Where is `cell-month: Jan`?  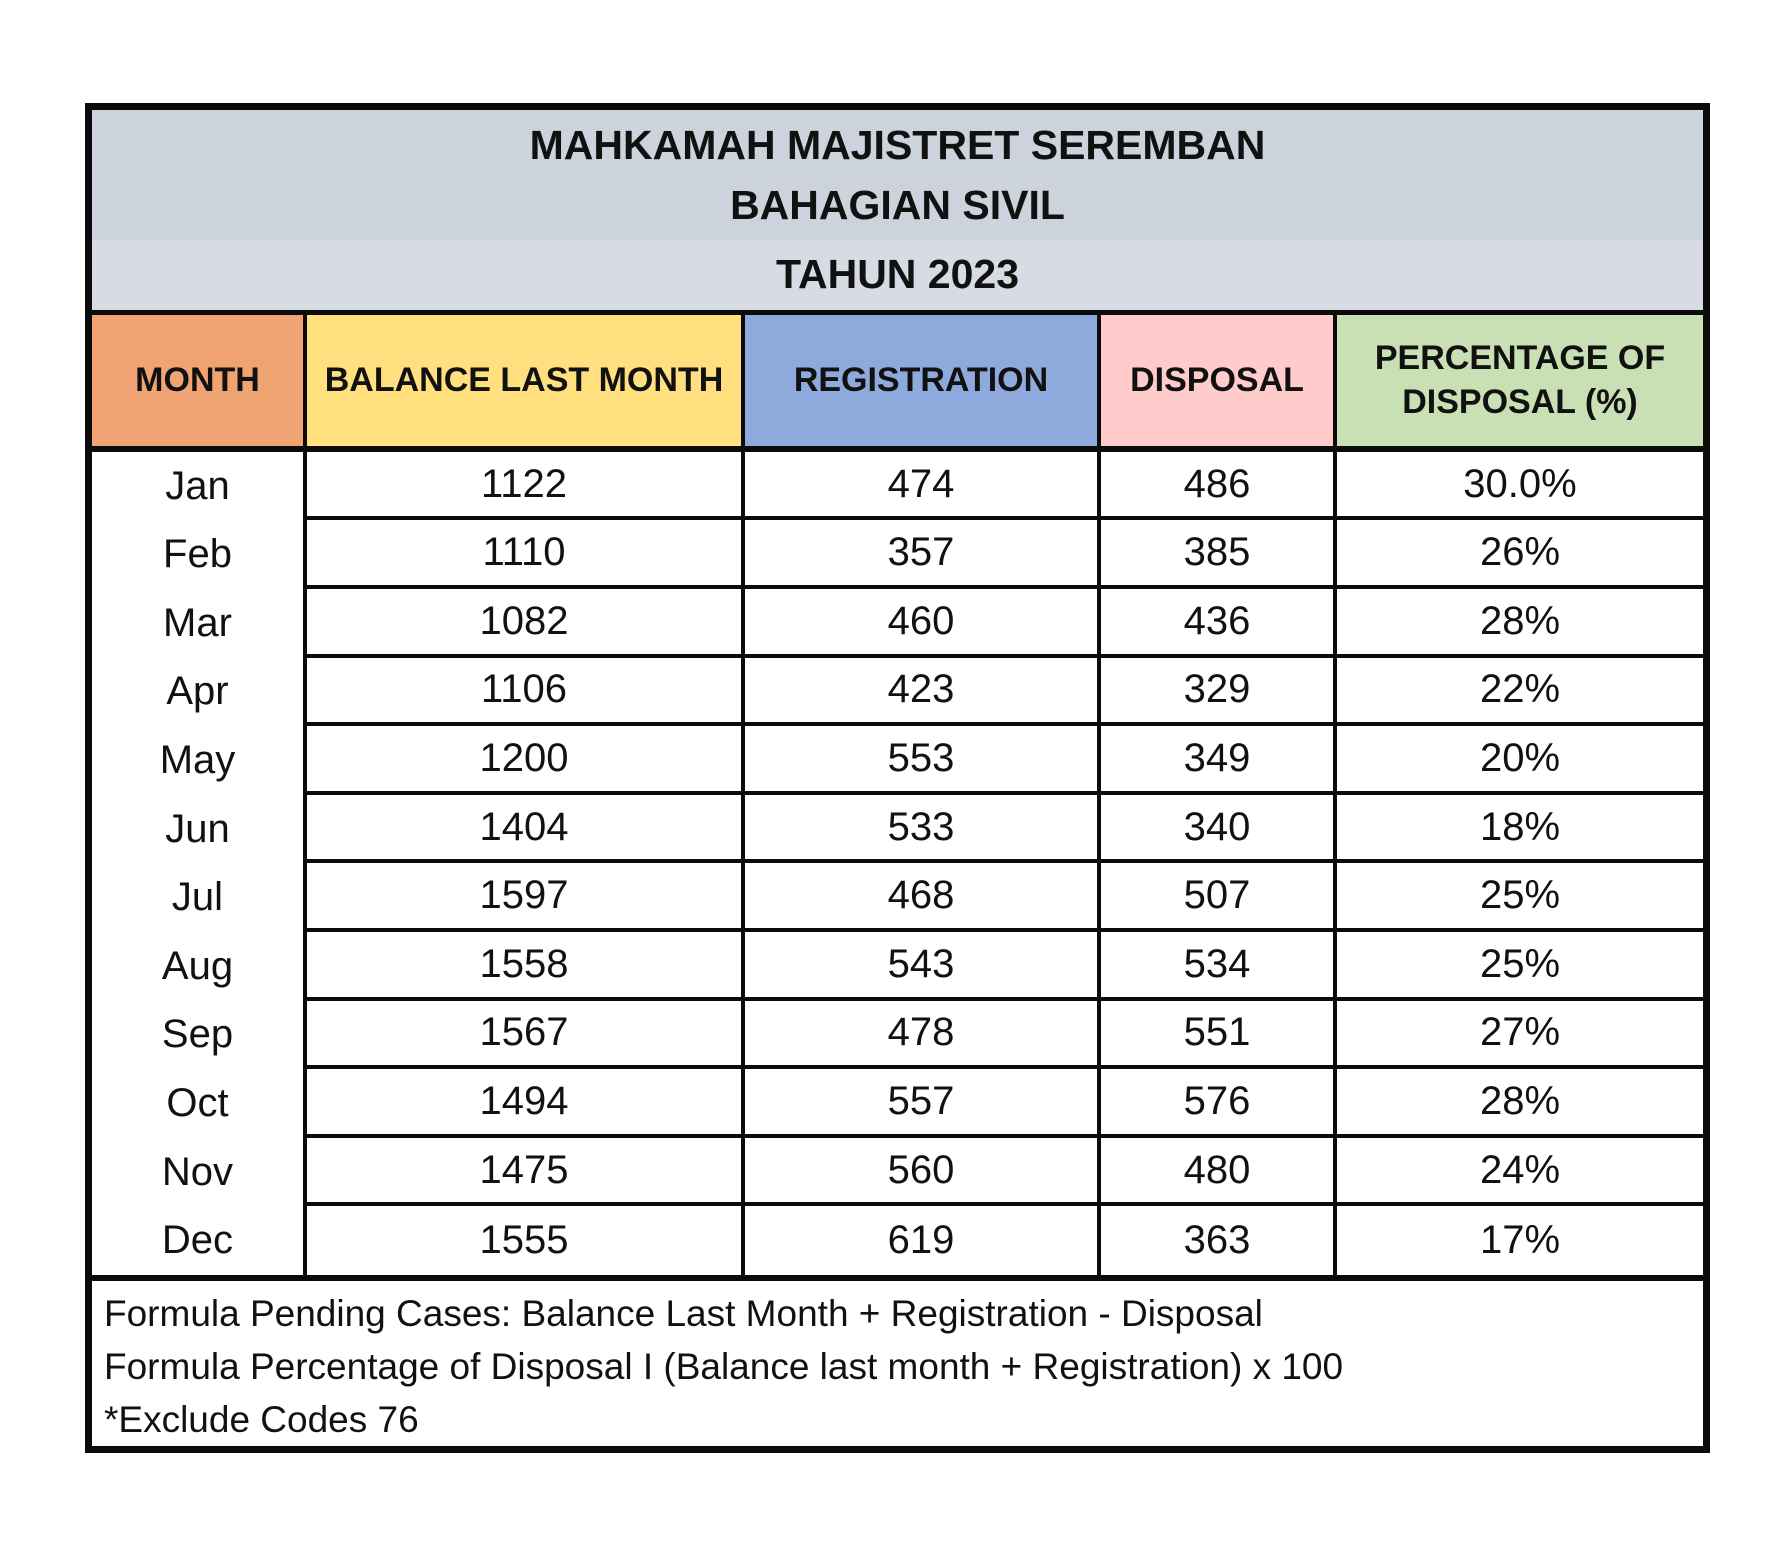 cell-month: Jan is located at coordinates (197, 485).